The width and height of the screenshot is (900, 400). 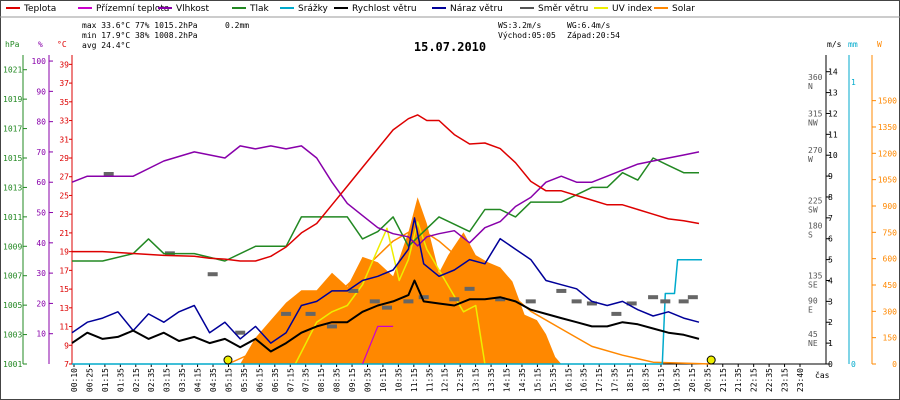 I want to click on tick-x: 10:35, so click(x=398, y=380).